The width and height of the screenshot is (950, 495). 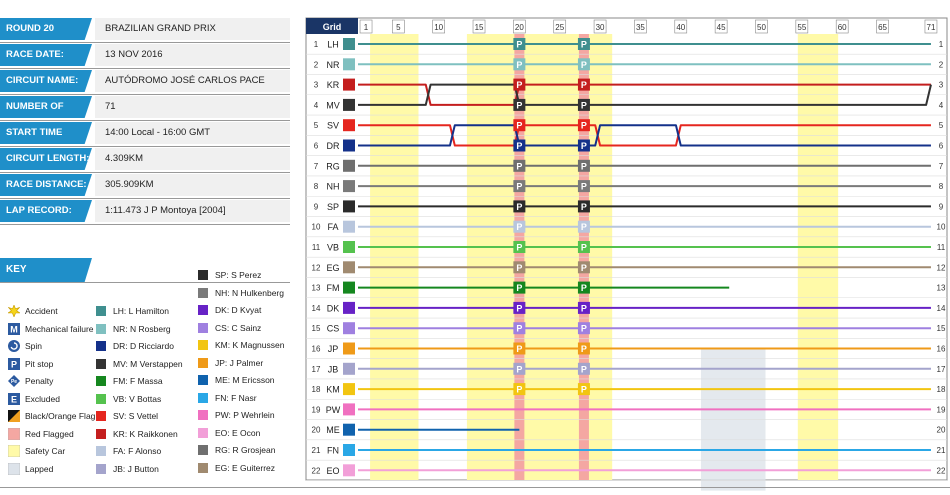 I want to click on info-row: ROUND 20 BRAZILIAN GRAND PRIX, so click(x=145, y=30).